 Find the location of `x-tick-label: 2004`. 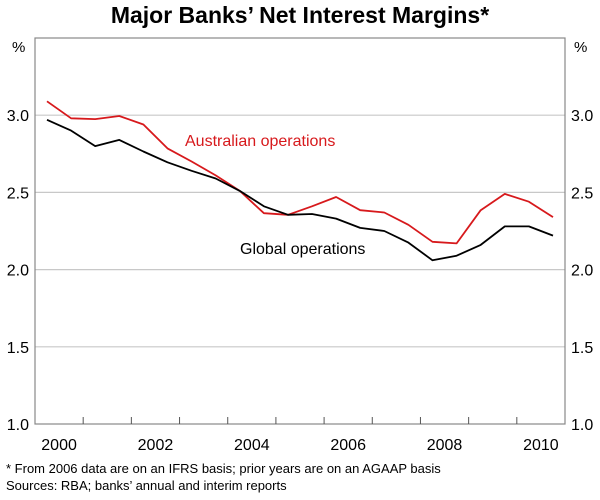

x-tick-label: 2004 is located at coordinates (252, 445).